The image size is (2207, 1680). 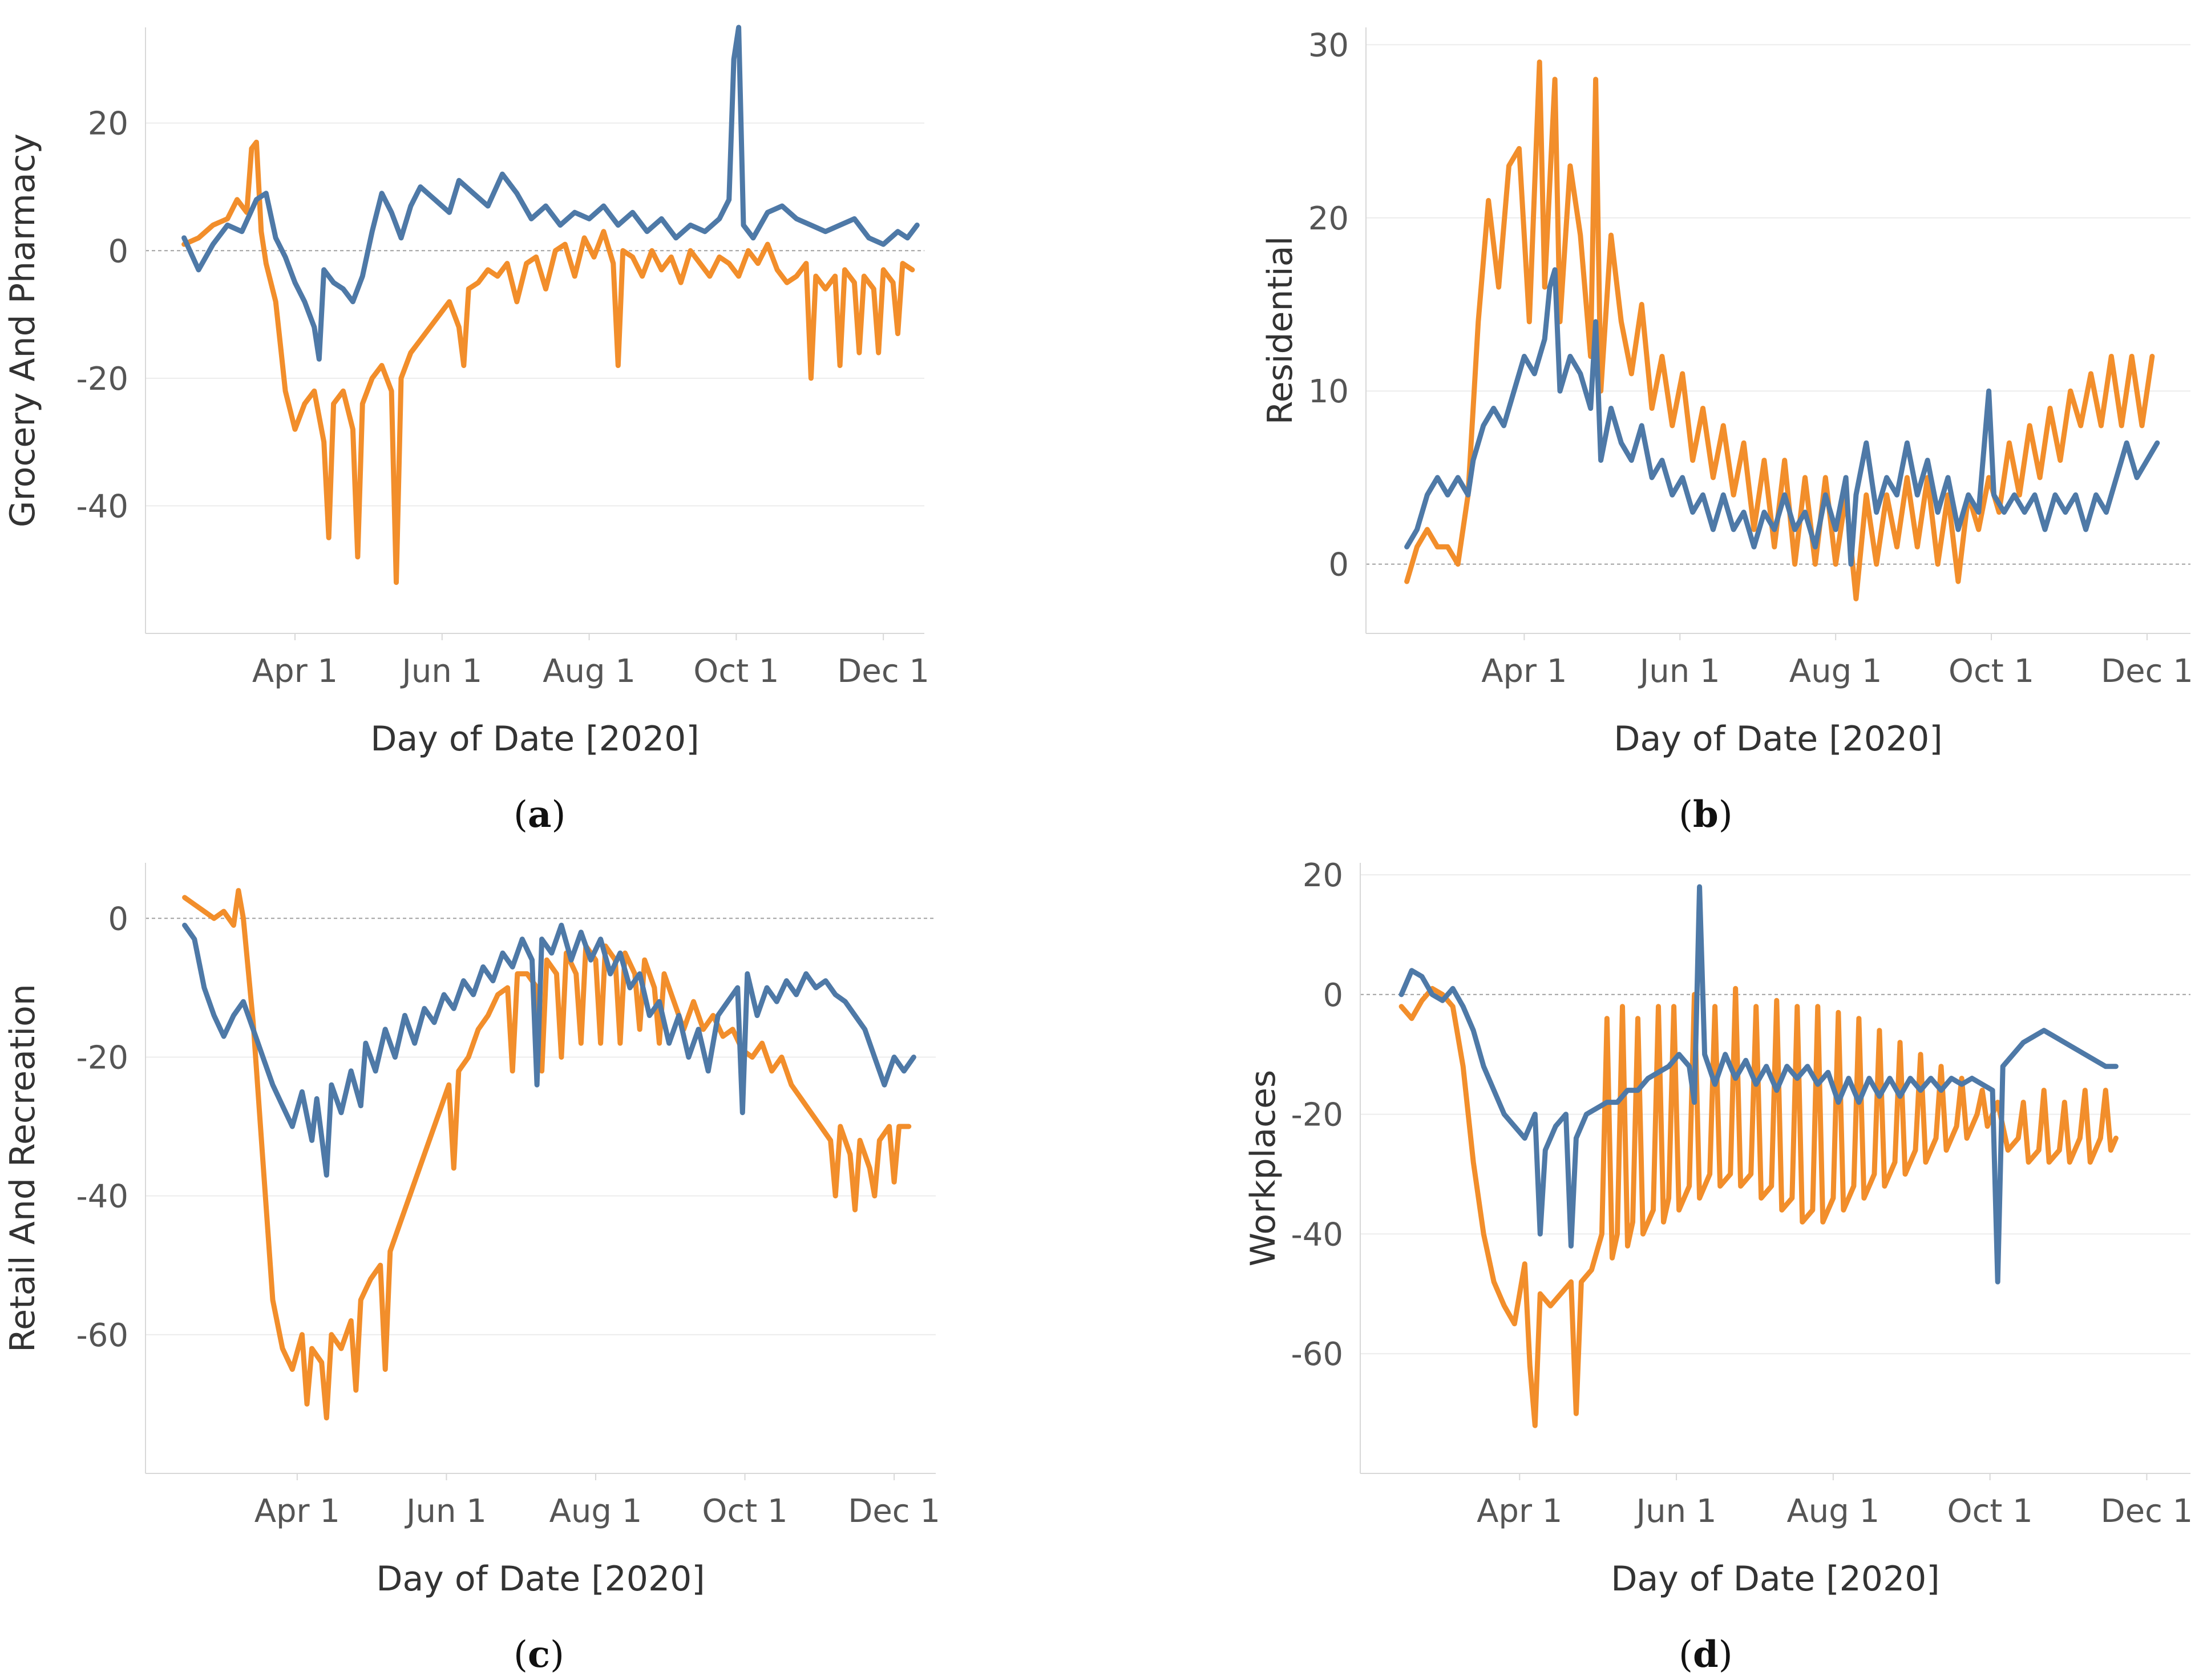 I want to click on y-axis-title: Residential, so click(x=1280, y=330).